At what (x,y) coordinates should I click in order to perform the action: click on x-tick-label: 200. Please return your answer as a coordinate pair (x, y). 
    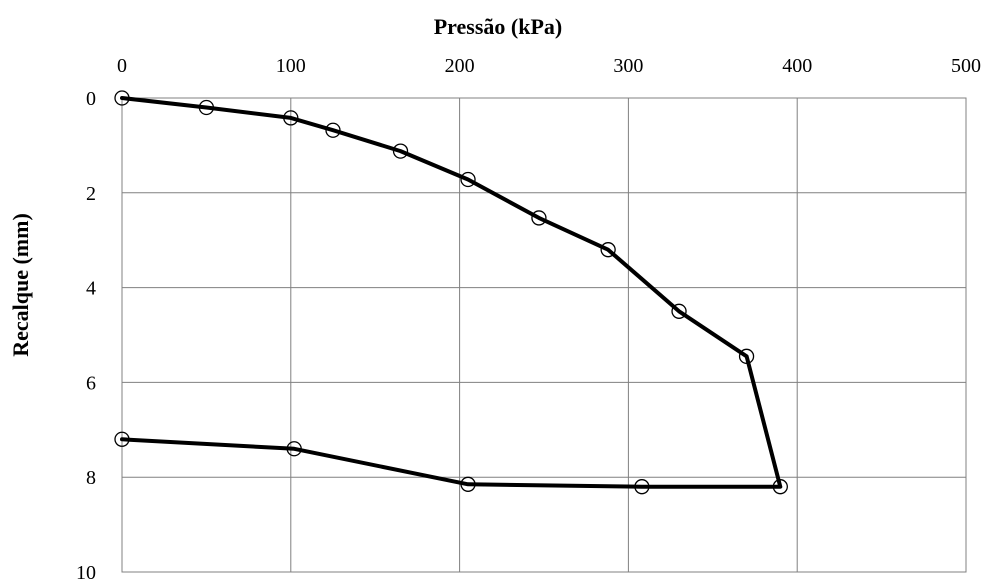
    Looking at the image, I should click on (460, 66).